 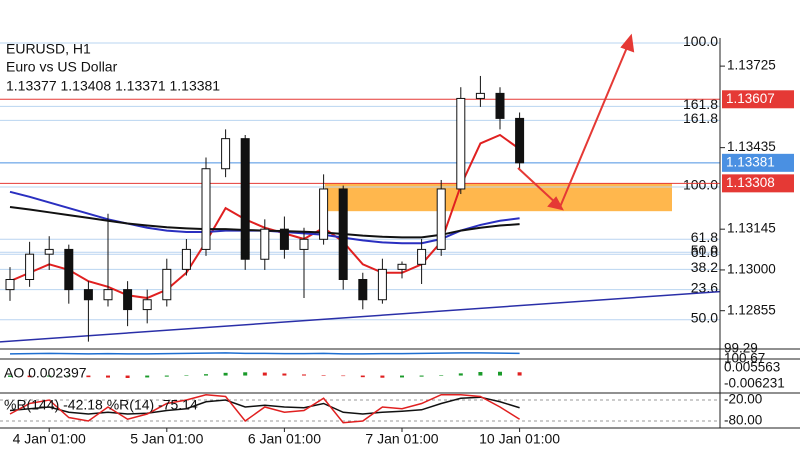 What do you see at coordinates (750, 161) in the screenshot?
I see `price-label: 1.13381` at bounding box center [750, 161].